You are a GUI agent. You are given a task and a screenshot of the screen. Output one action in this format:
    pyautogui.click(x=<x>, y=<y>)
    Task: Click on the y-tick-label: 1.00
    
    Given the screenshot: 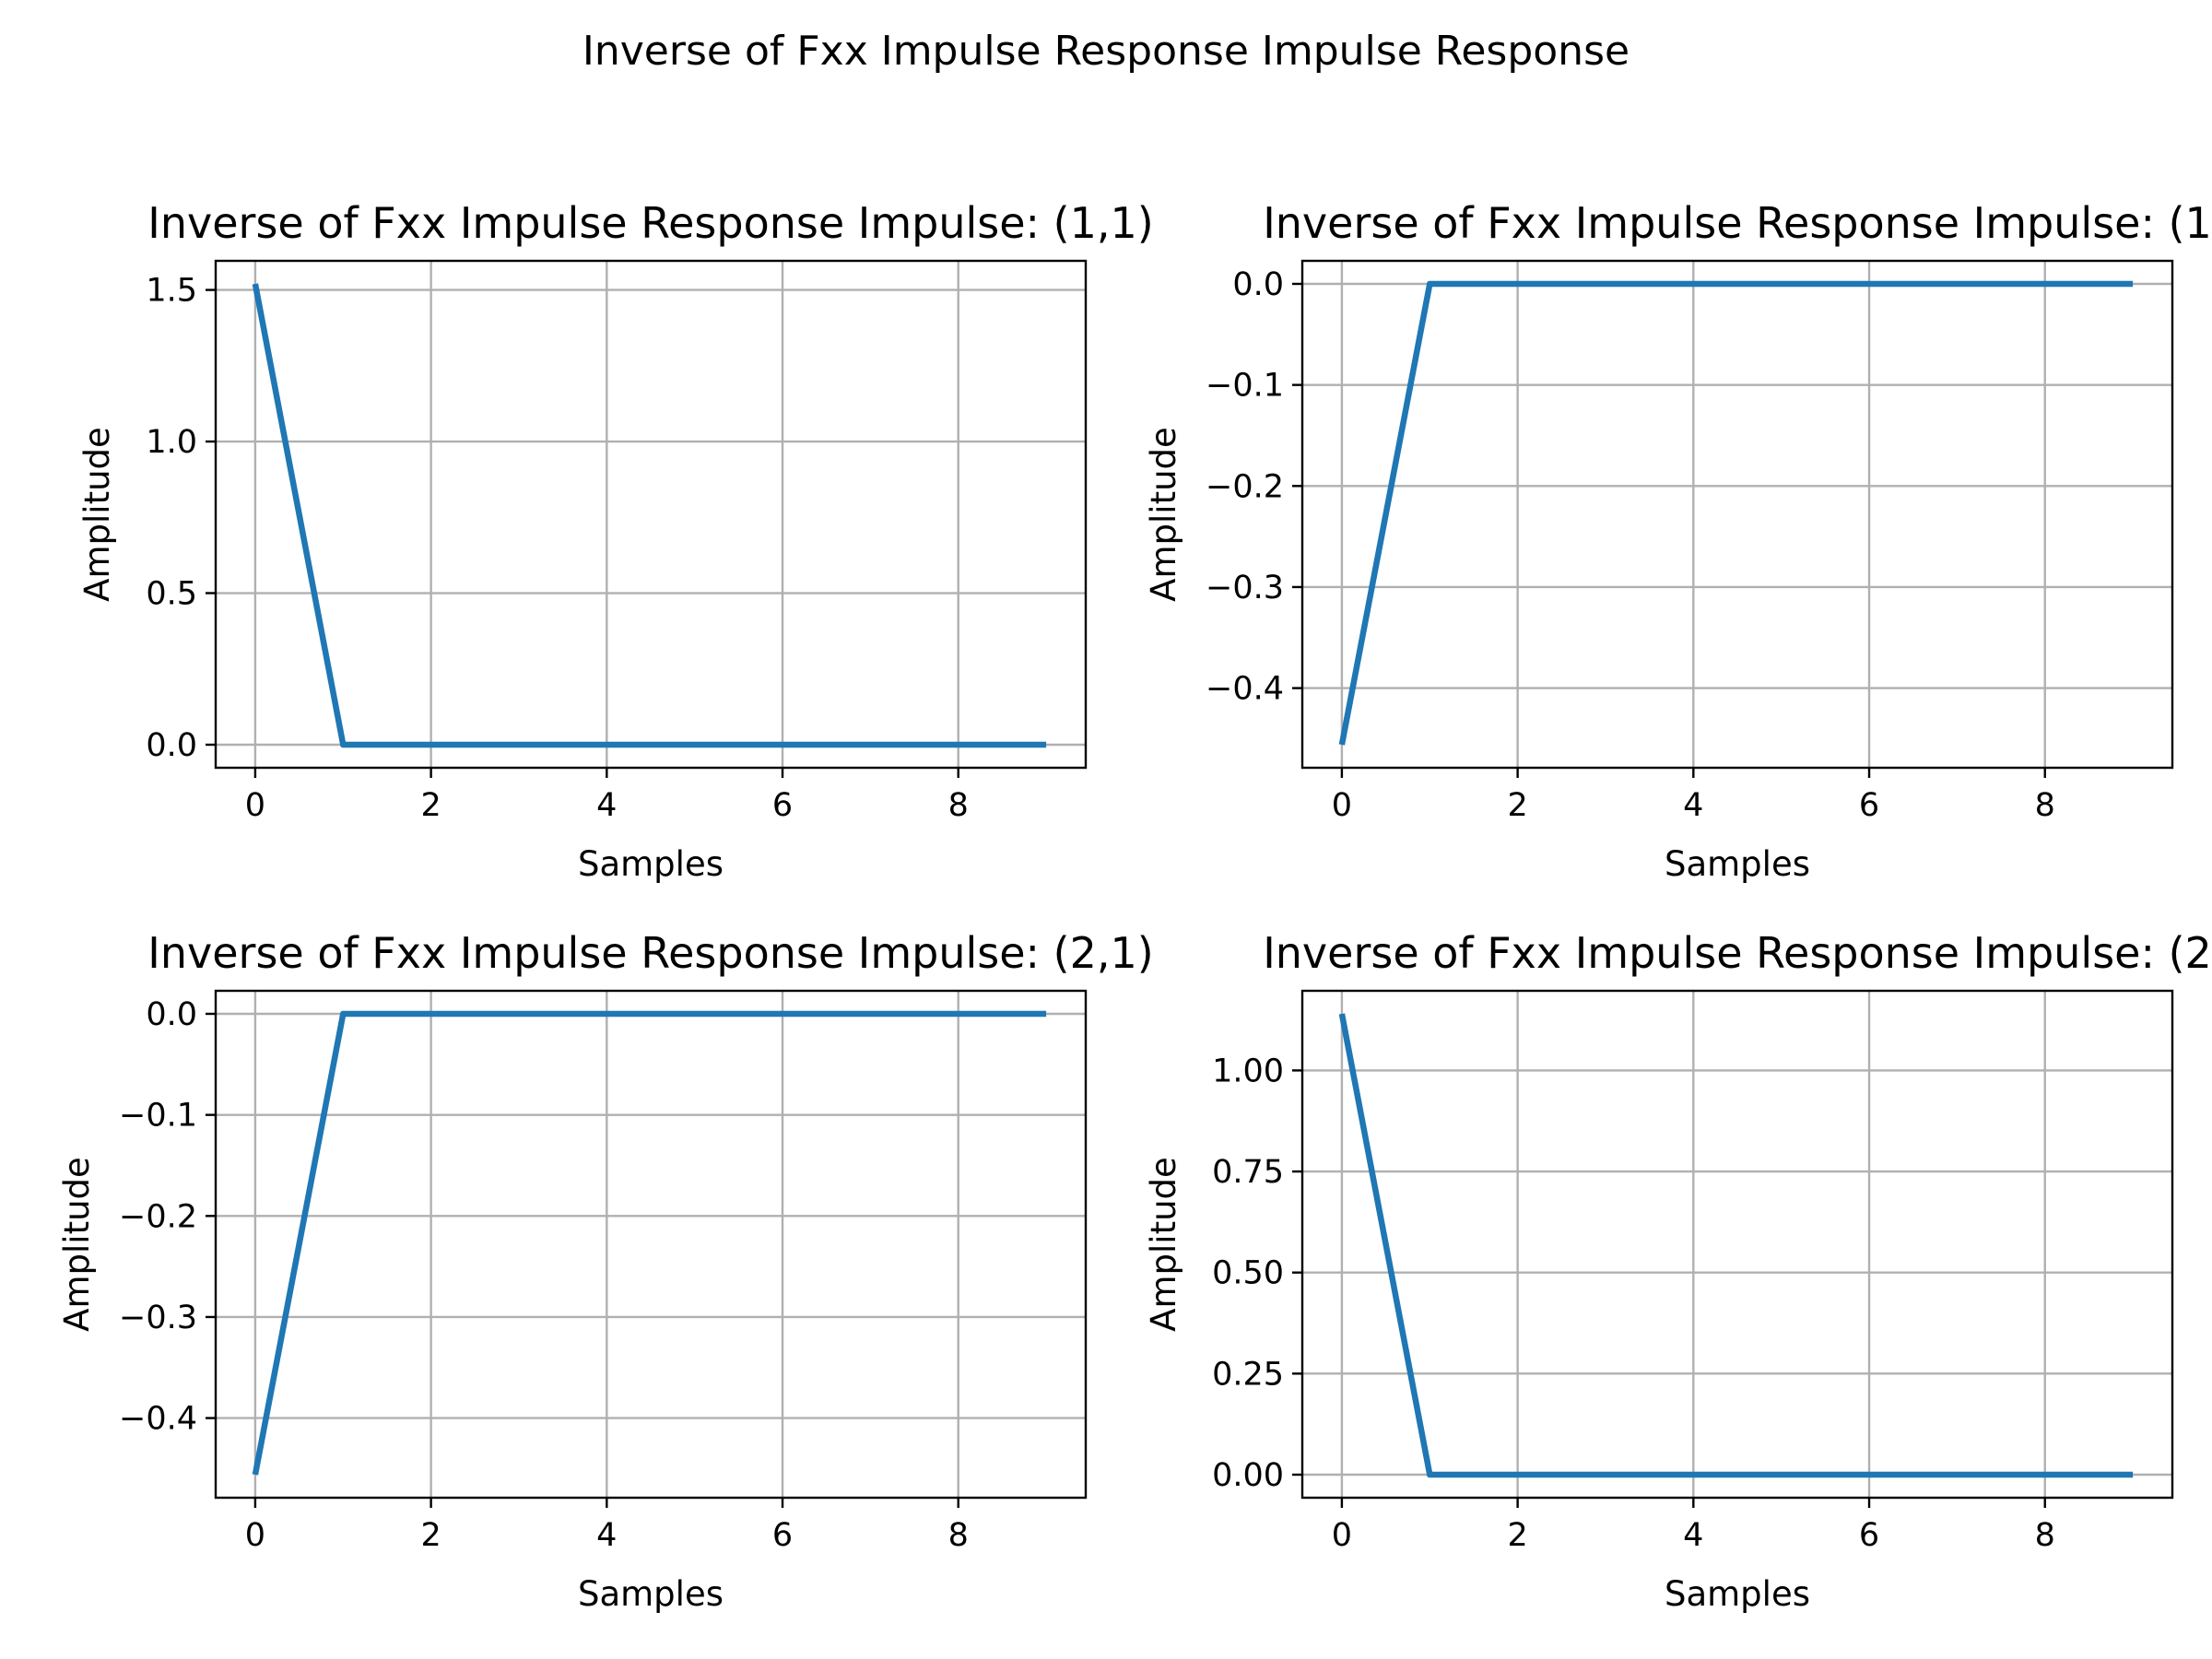 What is the action you would take?
    pyautogui.click(x=1248, y=1071)
    